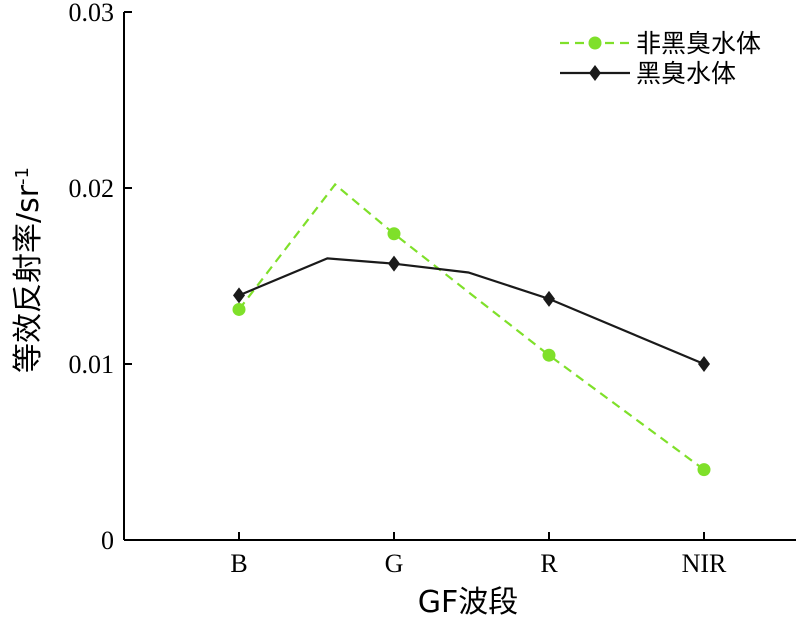  What do you see at coordinates (549, 563) in the screenshot?
I see `x-tick-label: R` at bounding box center [549, 563].